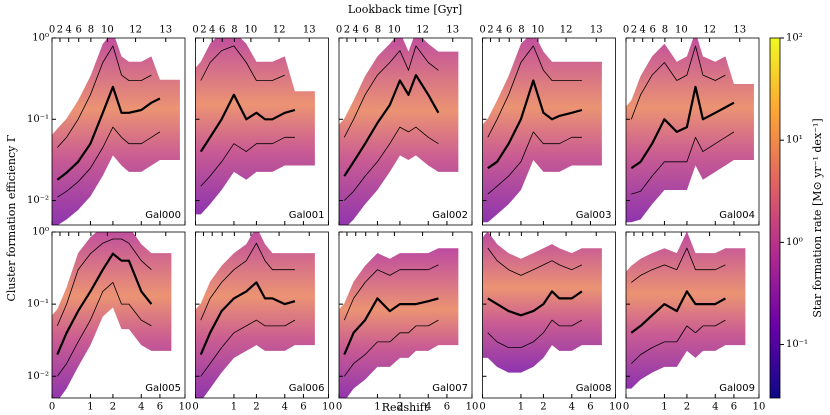 The width and height of the screenshot is (830, 415). I want to click on panel: Gal009 0 1 2 4 6 10, so click(694, 322).